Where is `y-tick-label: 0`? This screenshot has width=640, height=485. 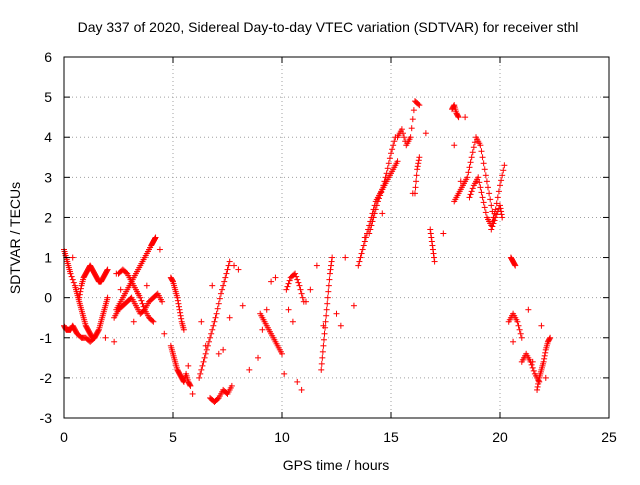
y-tick-label: 0 is located at coordinates (48, 298).